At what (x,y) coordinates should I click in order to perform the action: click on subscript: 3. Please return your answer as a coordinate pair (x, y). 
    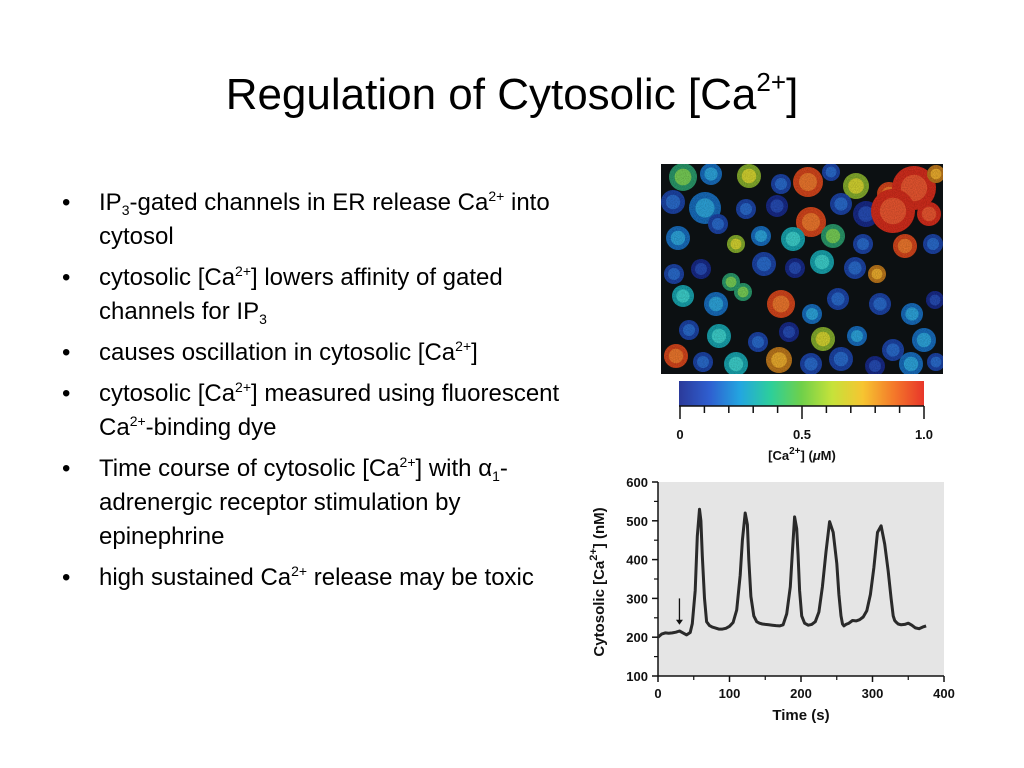
    Looking at the image, I should click on (263, 319).